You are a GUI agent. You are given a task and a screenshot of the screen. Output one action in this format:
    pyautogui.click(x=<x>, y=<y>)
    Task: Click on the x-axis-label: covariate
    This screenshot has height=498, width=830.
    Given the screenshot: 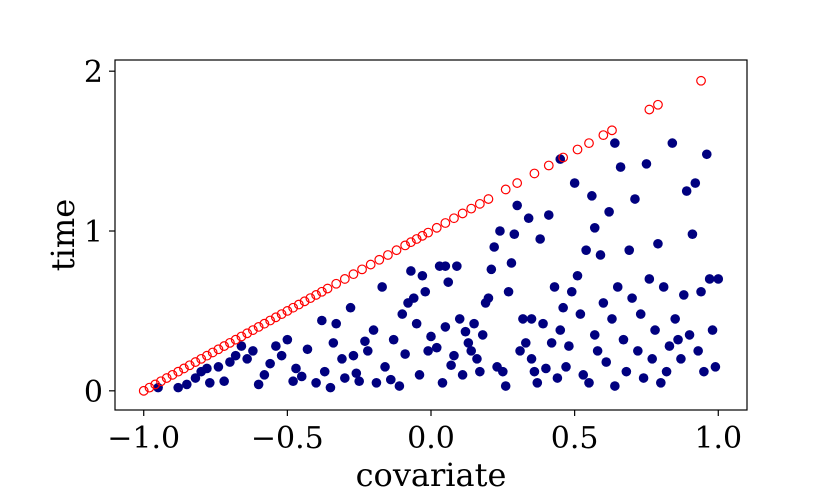 What is the action you would take?
    pyautogui.click(x=431, y=475)
    